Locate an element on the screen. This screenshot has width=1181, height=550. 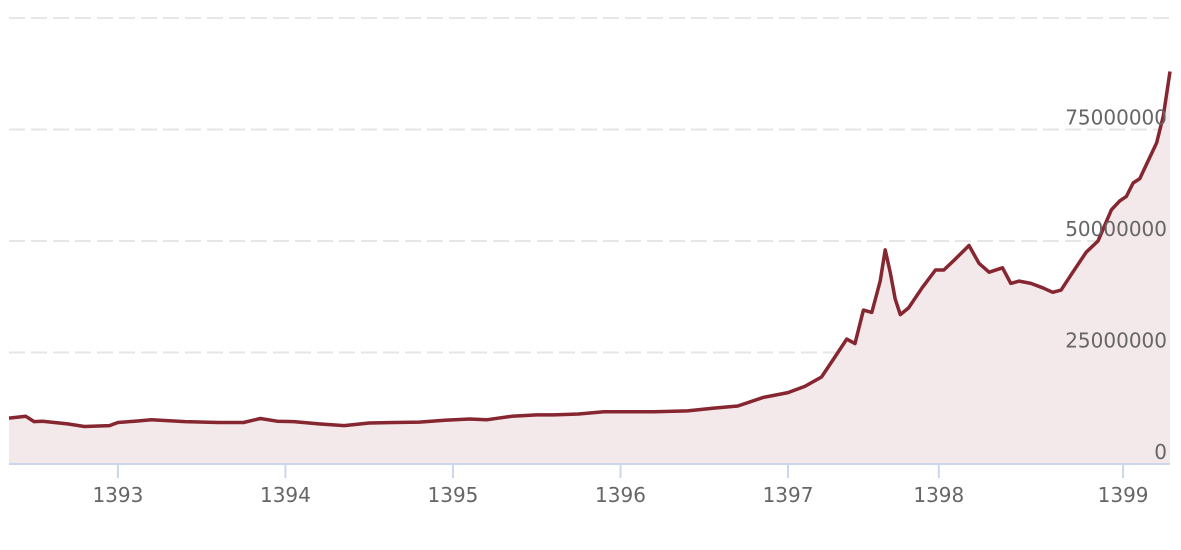
x-axis: 1393 1394 1395 1396 1397 1398 1399 is located at coordinates (620, 485).